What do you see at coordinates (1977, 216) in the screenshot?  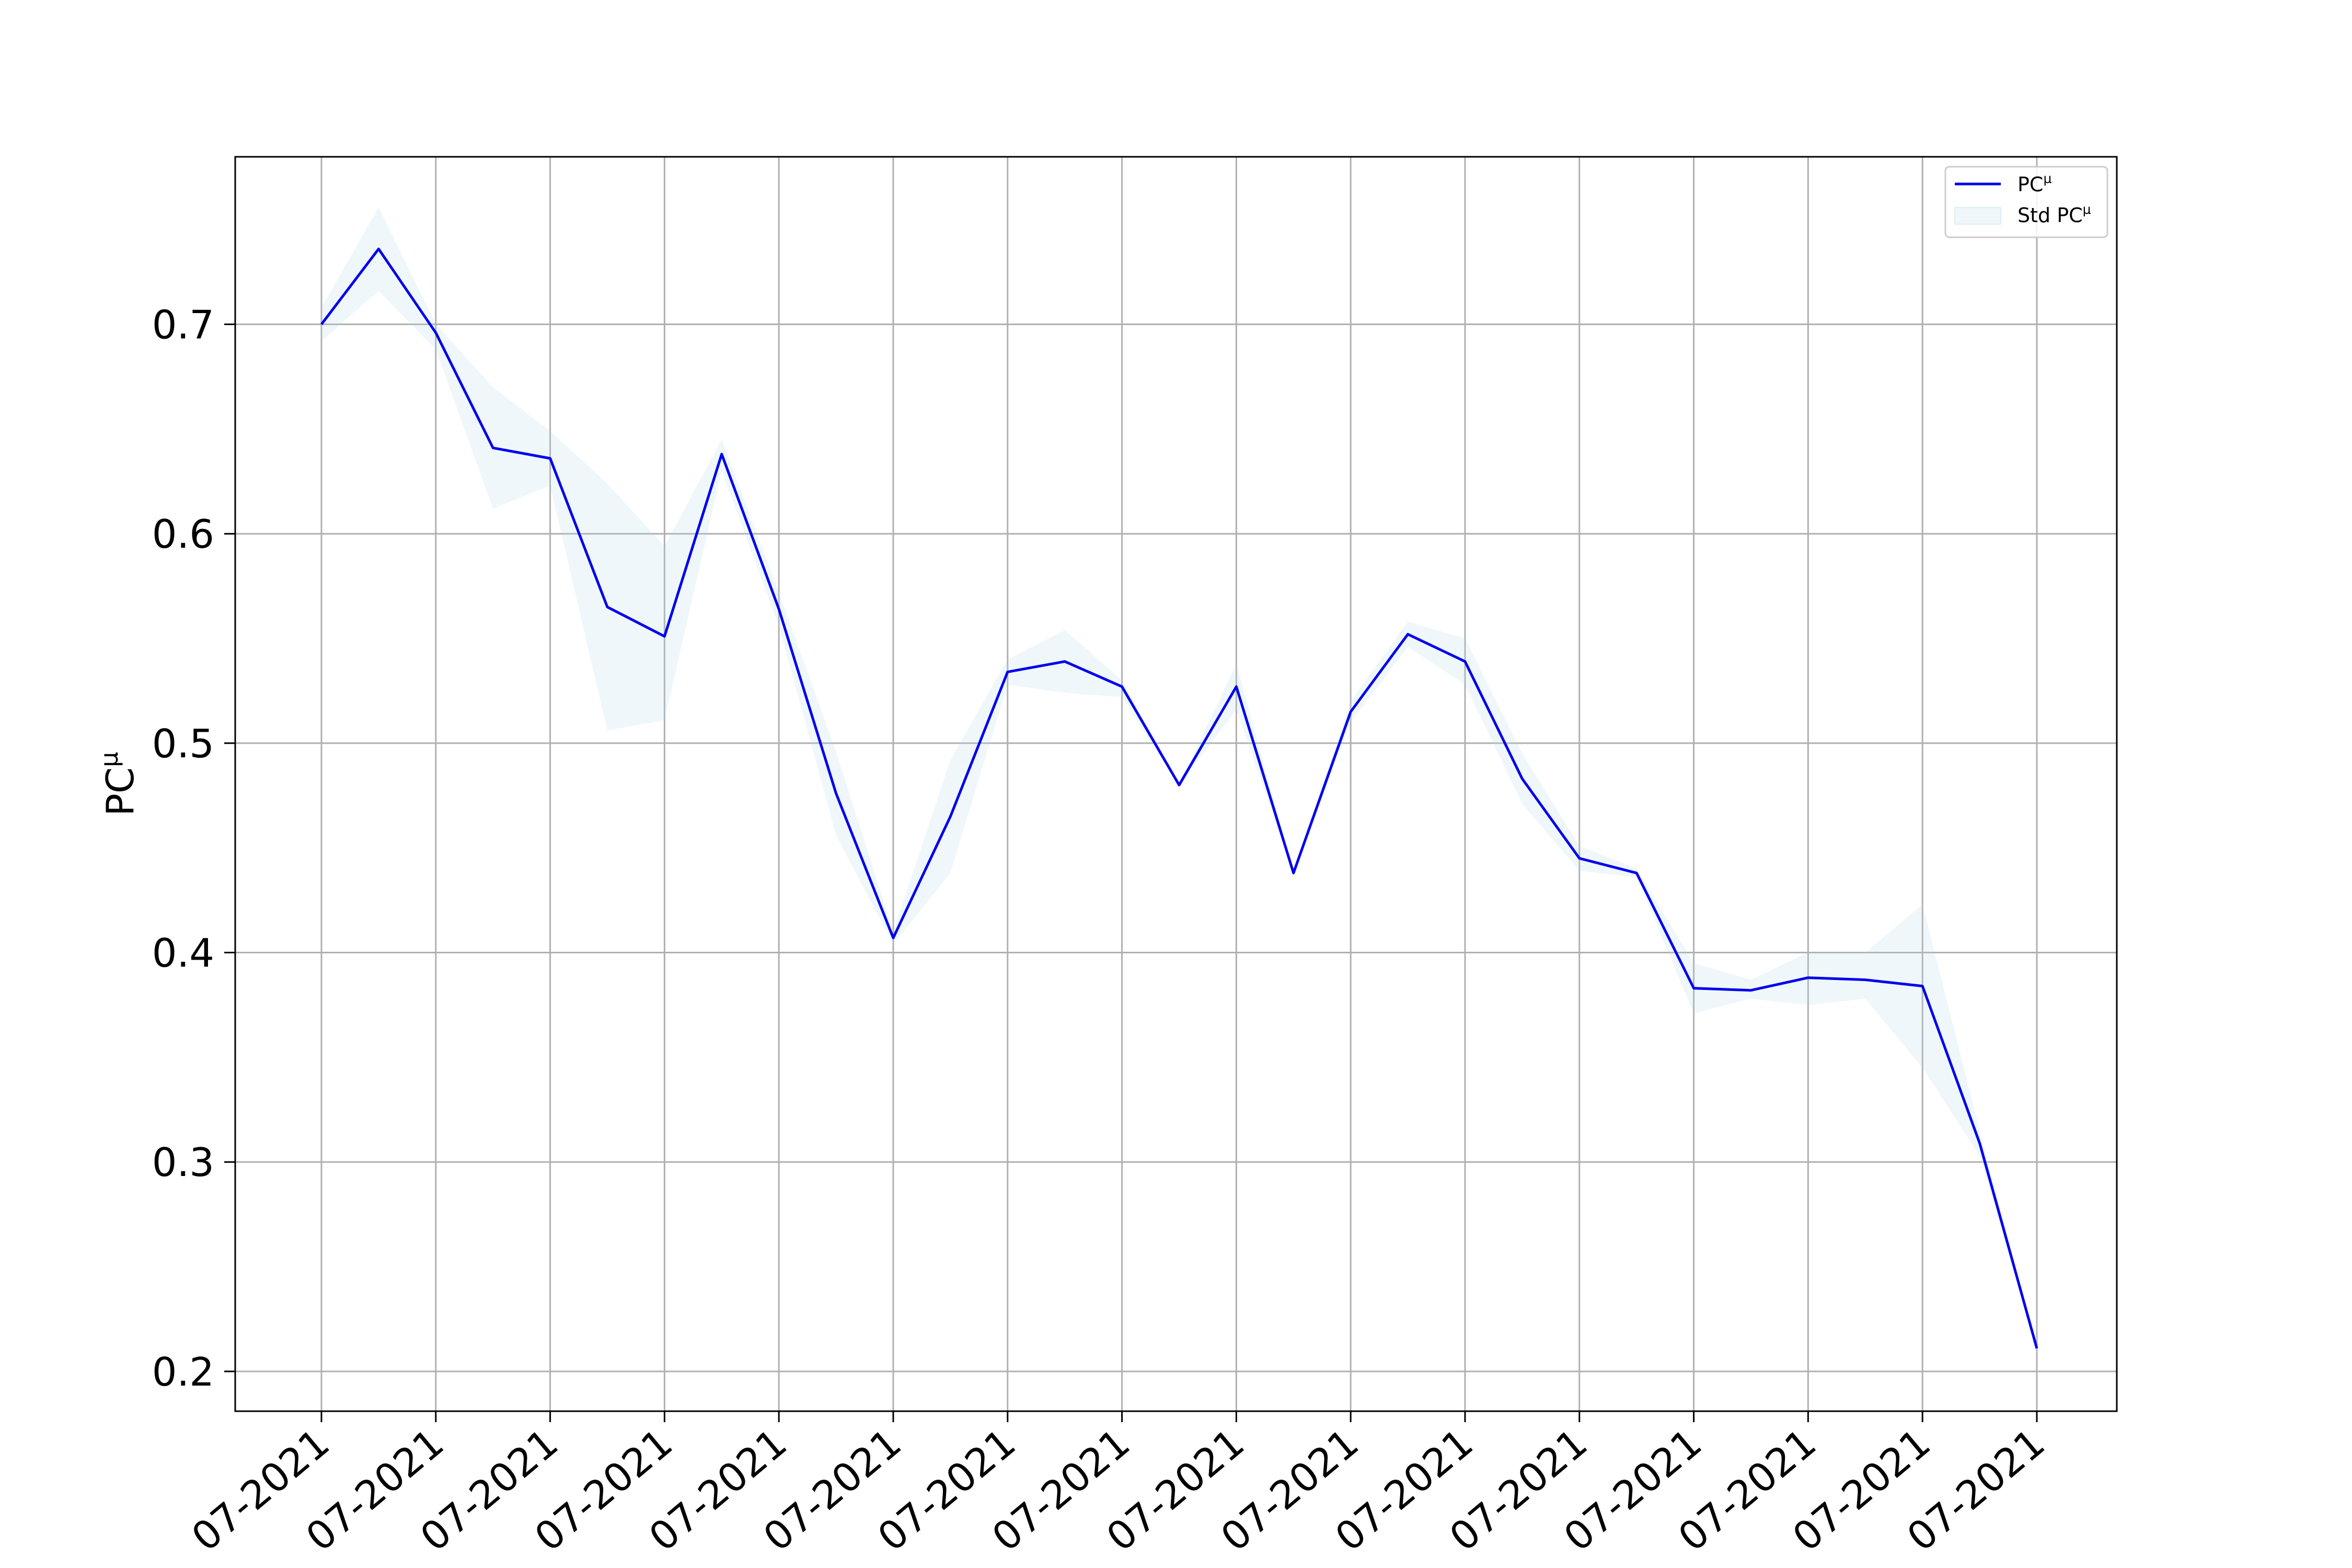 I see `legend-swatch-band` at bounding box center [1977, 216].